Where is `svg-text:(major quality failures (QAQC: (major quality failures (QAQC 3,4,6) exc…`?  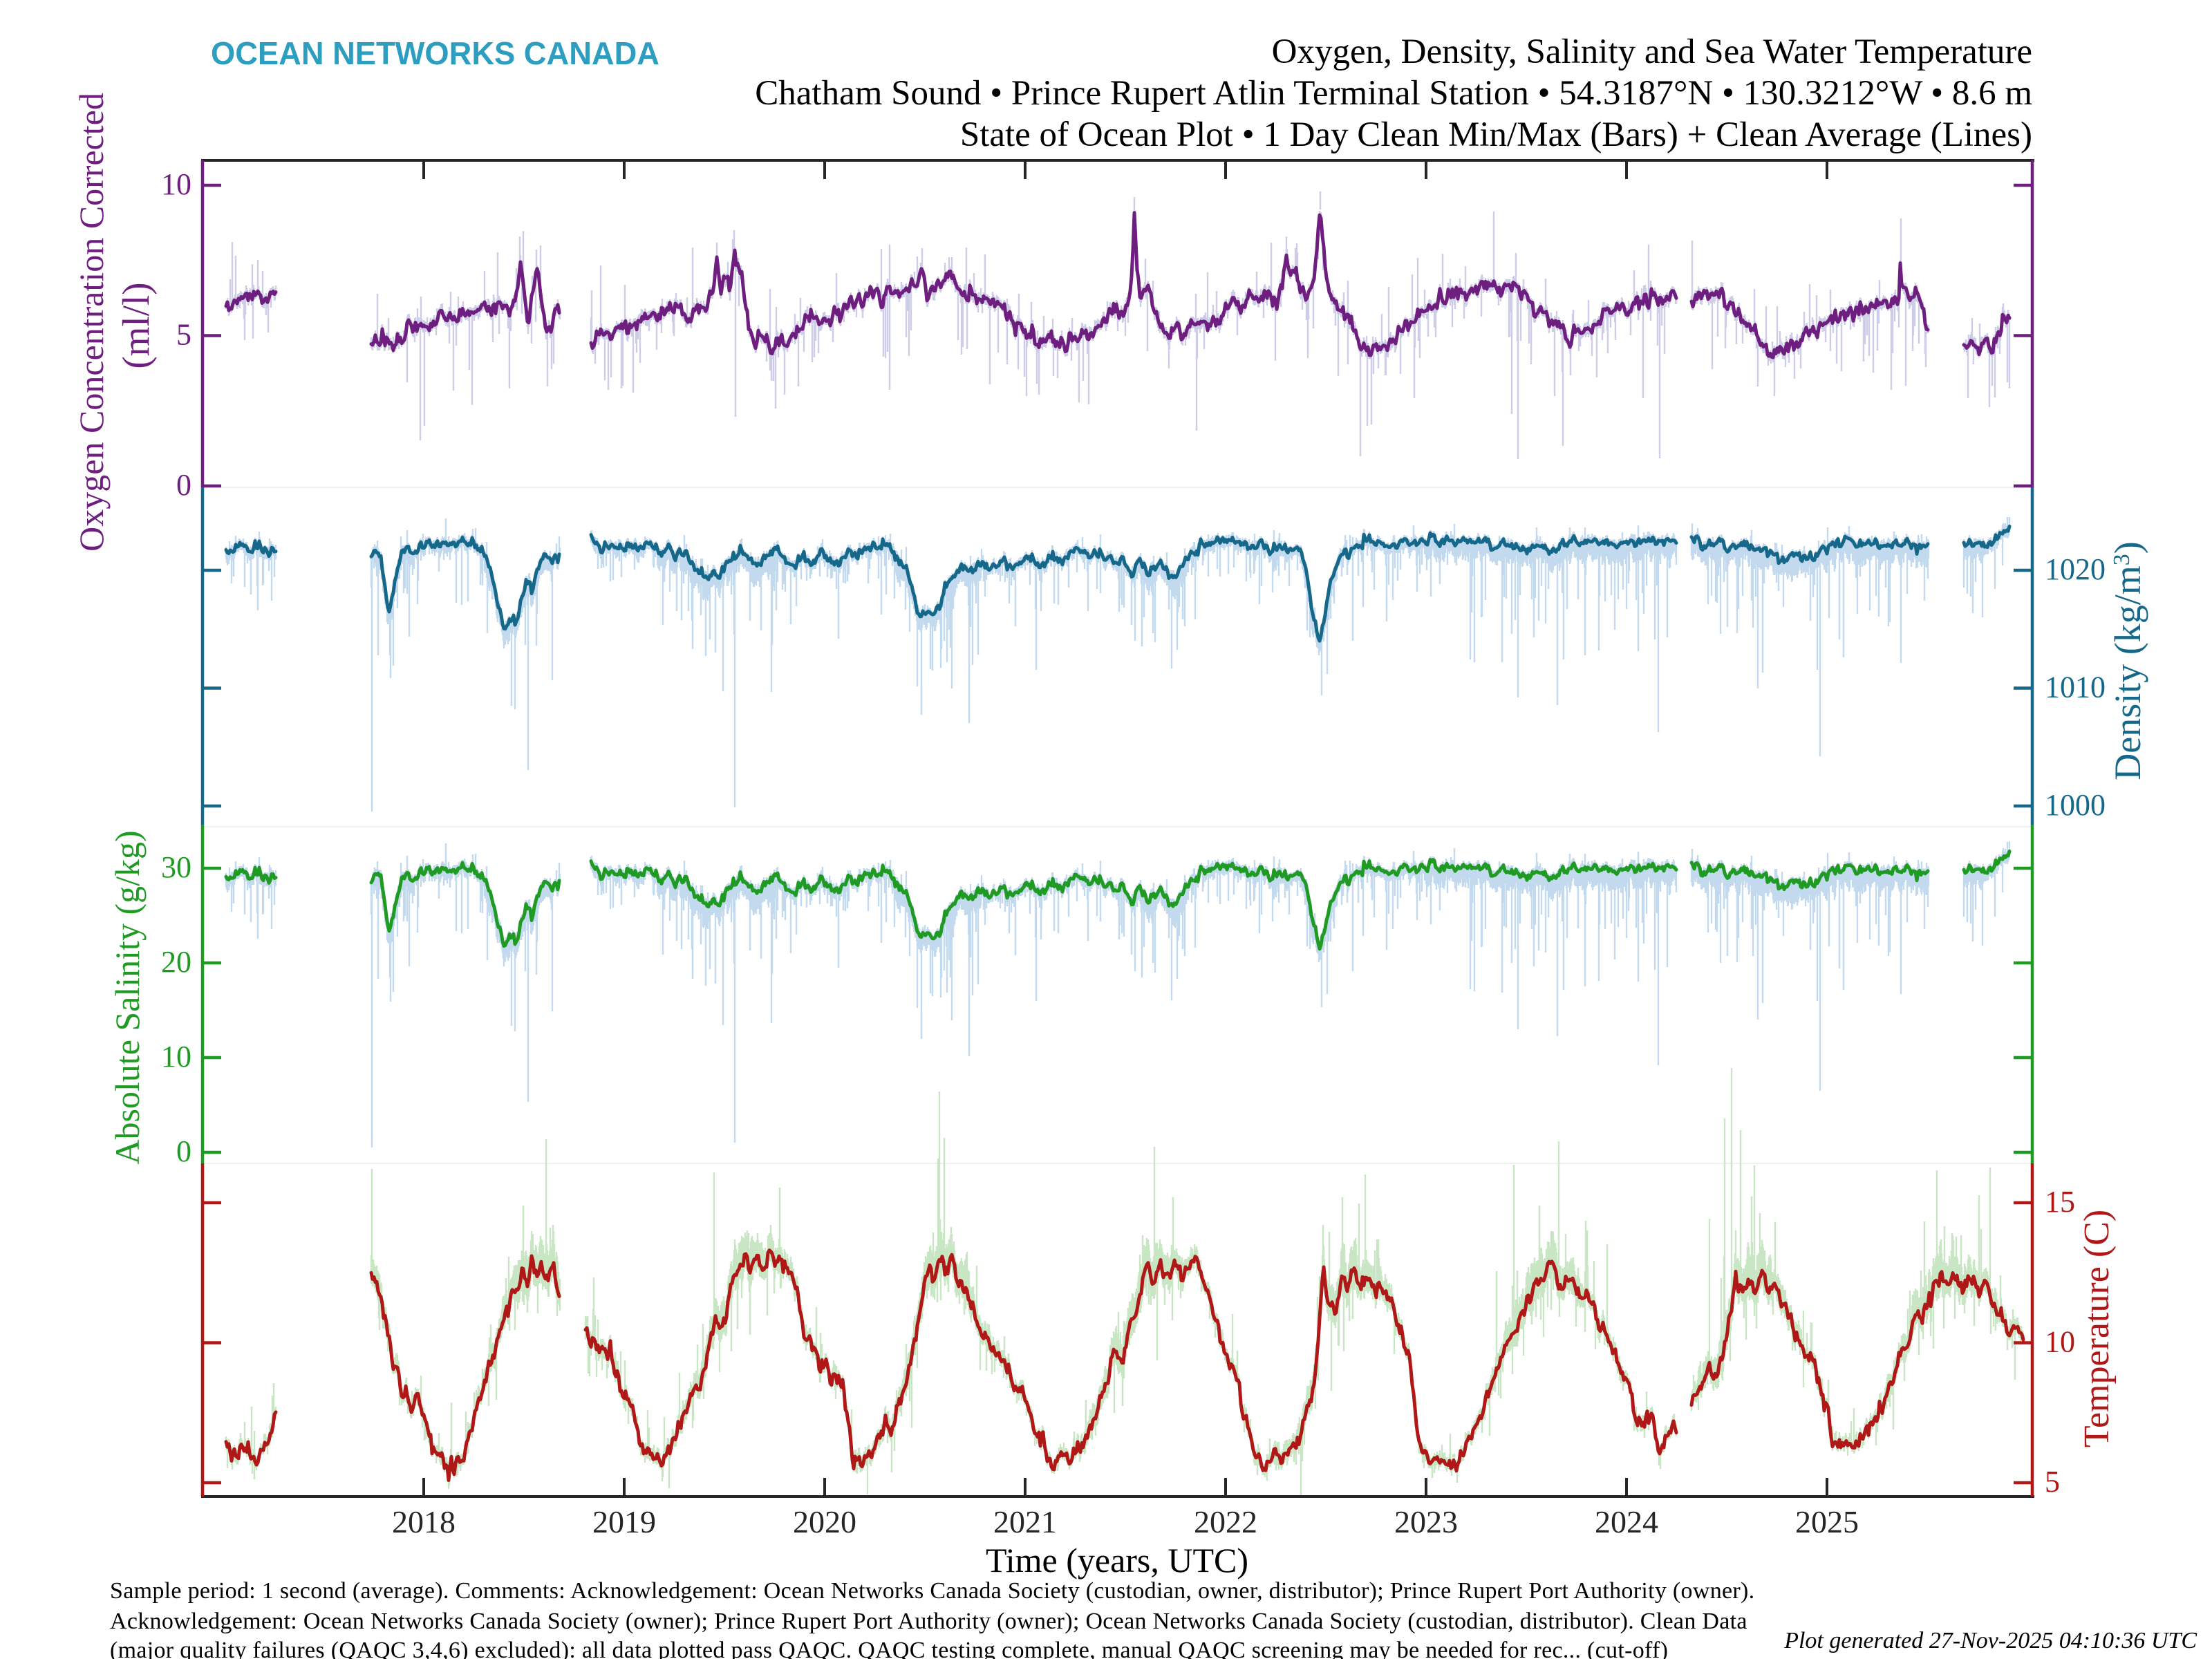
svg-text:(major quality failures (QAQC: (major quality failures (QAQC 3,4,6) exc… is located at coordinates (889, 1648).